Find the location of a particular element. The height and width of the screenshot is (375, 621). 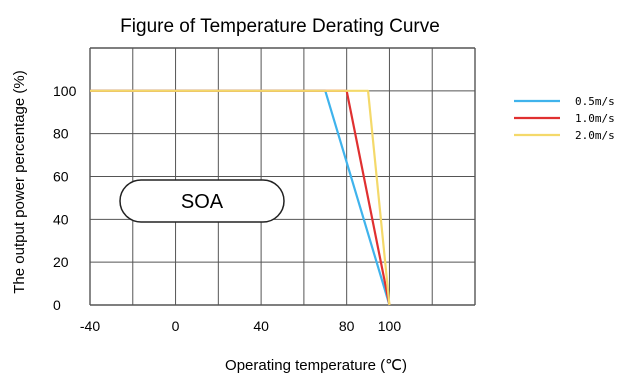

x-tick-label: 100 is located at coordinates (390, 326).